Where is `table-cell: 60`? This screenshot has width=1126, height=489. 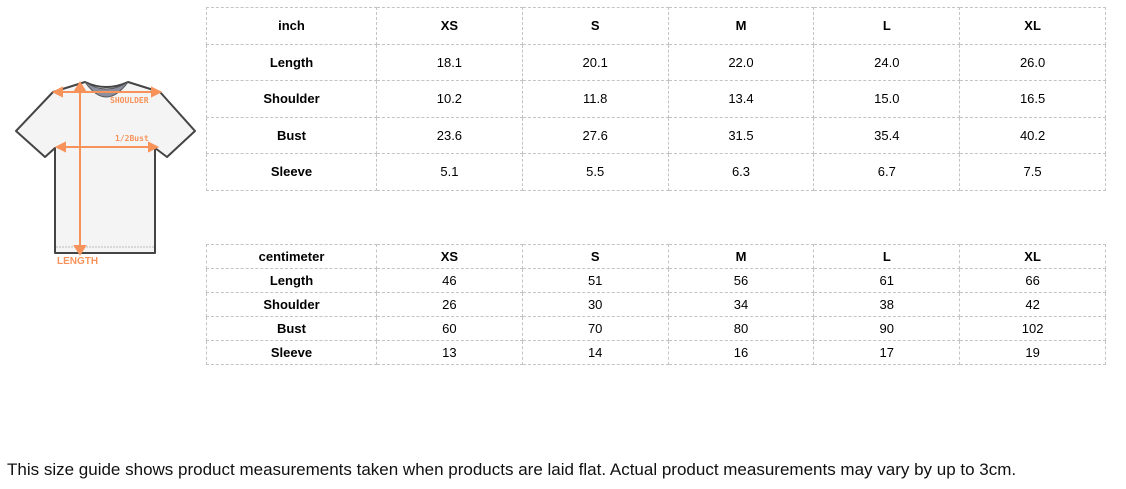 table-cell: 60 is located at coordinates (449, 328).